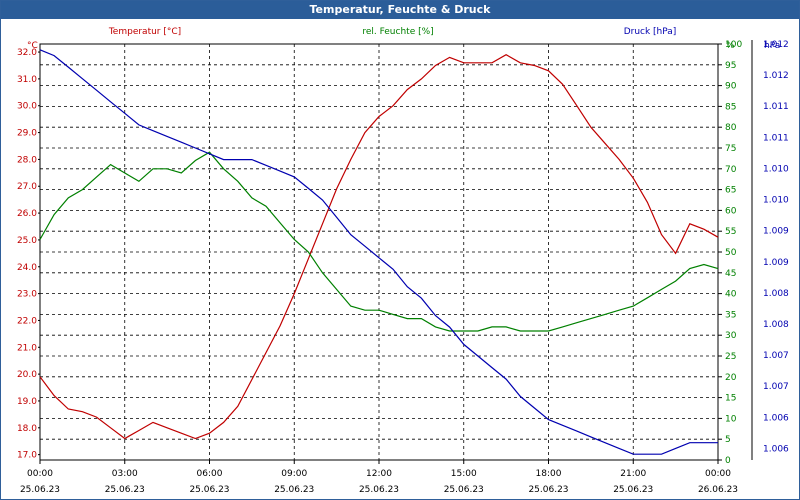 The width and height of the screenshot is (800, 500). Describe the element at coordinates (125, 474) in the screenshot. I see `x-tick-label-time: 03:00` at that location.